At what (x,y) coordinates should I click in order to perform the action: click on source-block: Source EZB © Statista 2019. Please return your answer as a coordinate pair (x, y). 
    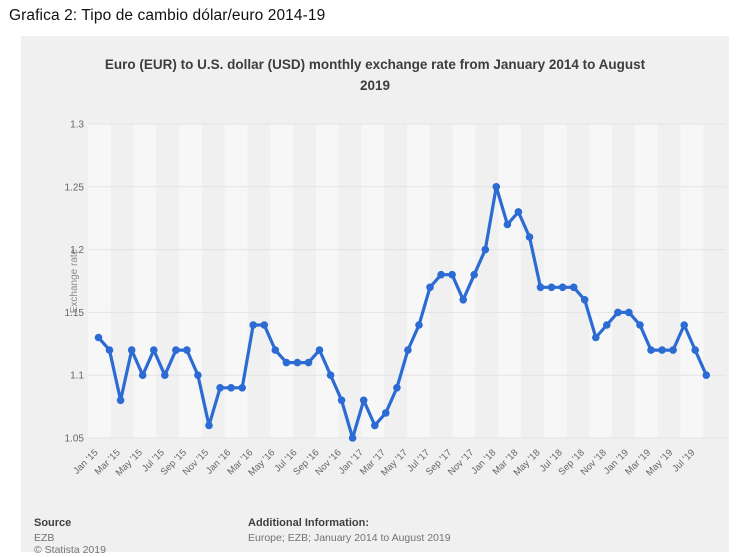
    Looking at the image, I should click on (70, 537).